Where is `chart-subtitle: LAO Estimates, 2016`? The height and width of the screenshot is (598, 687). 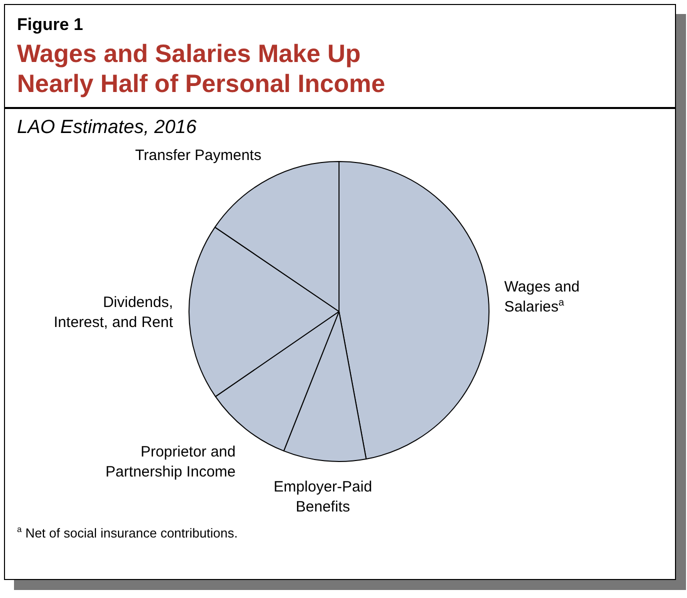
chart-subtitle: LAO Estimates, 2016 is located at coordinates (107, 128).